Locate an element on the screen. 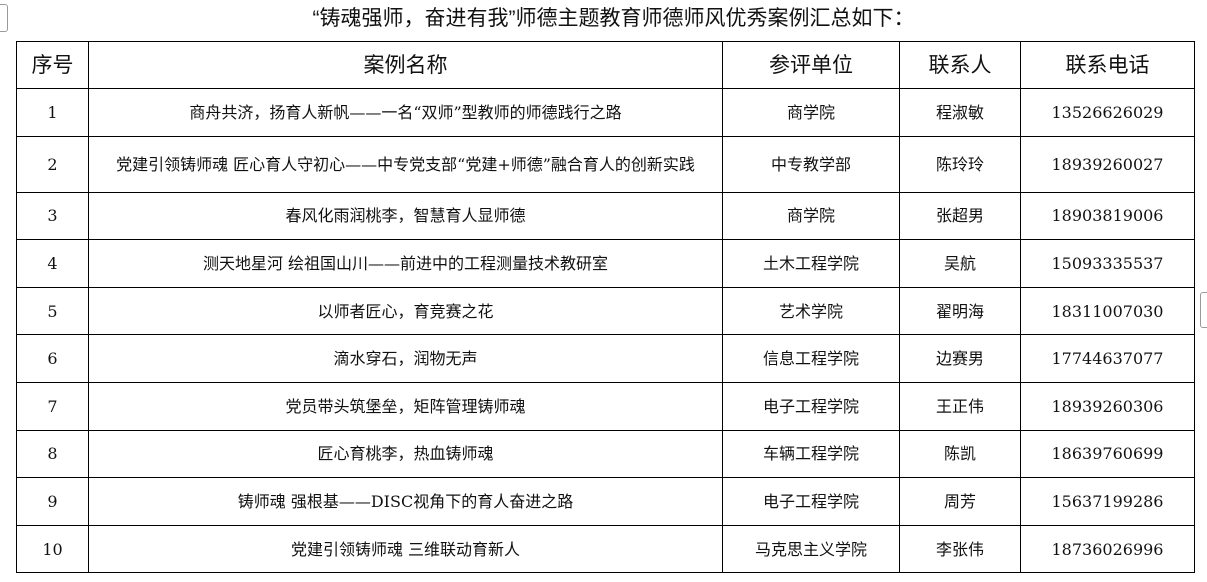  cell-phone: 18639760699 is located at coordinates (1107, 454).